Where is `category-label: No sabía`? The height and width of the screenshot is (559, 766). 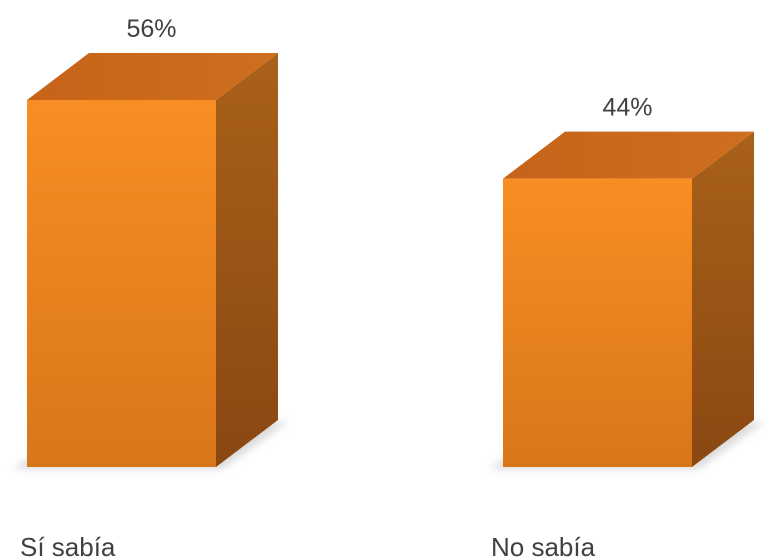 category-label: No sabía is located at coordinates (543, 545).